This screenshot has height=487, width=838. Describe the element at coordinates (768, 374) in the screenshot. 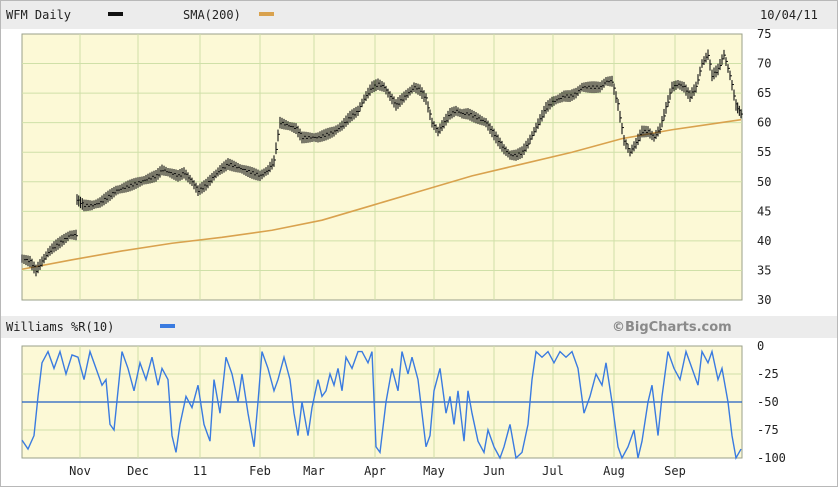

I see `williams-tick-label: -25` at that location.